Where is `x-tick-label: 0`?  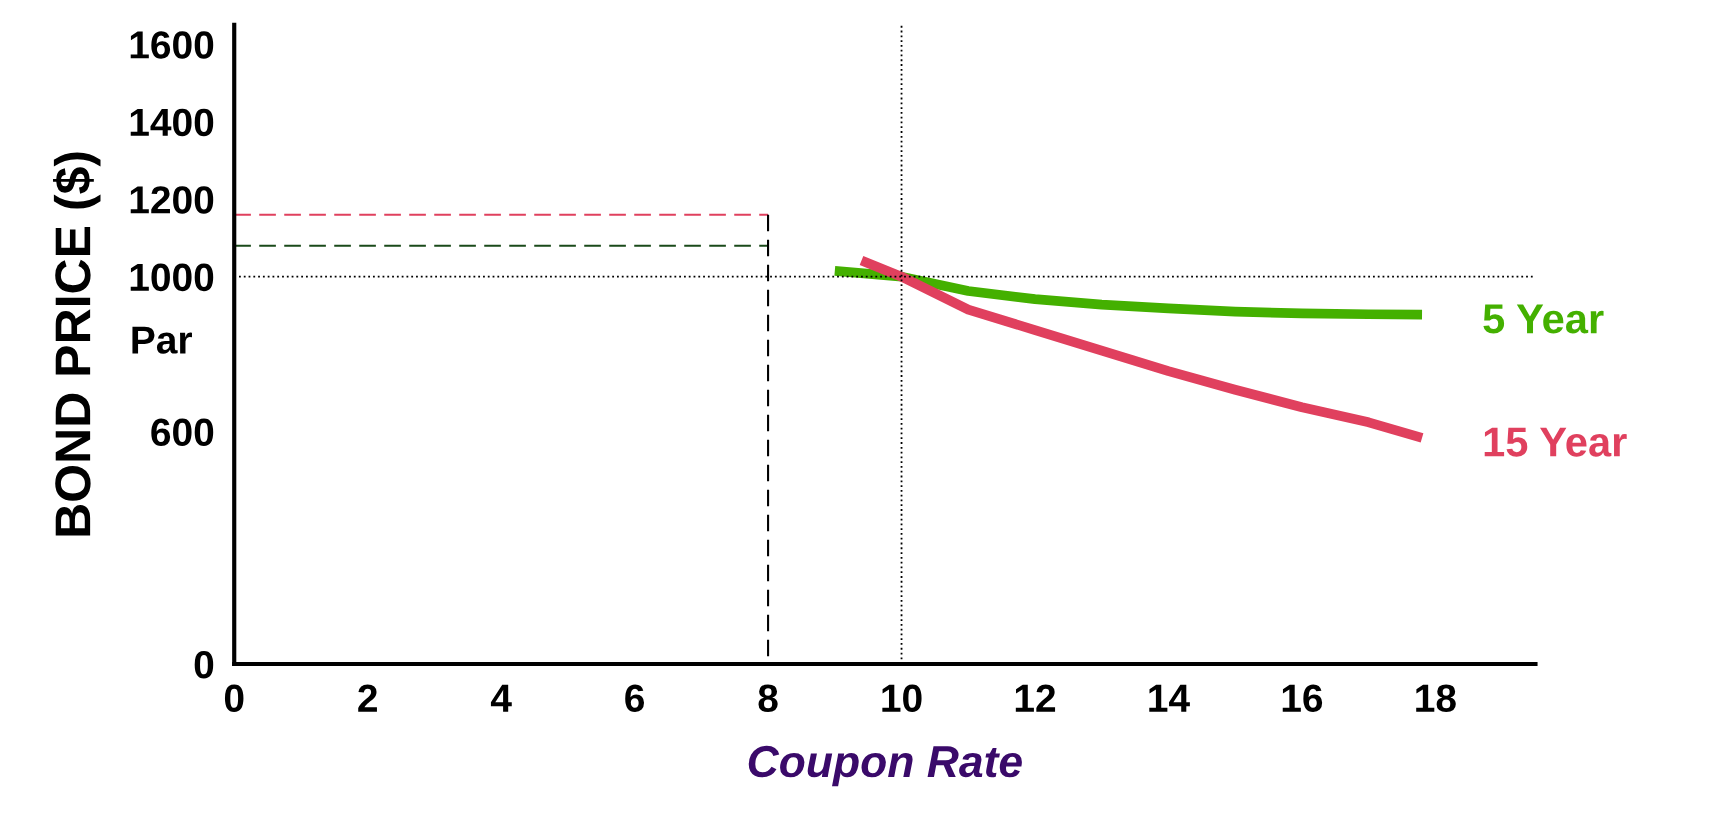
x-tick-label: 0 is located at coordinates (234, 698).